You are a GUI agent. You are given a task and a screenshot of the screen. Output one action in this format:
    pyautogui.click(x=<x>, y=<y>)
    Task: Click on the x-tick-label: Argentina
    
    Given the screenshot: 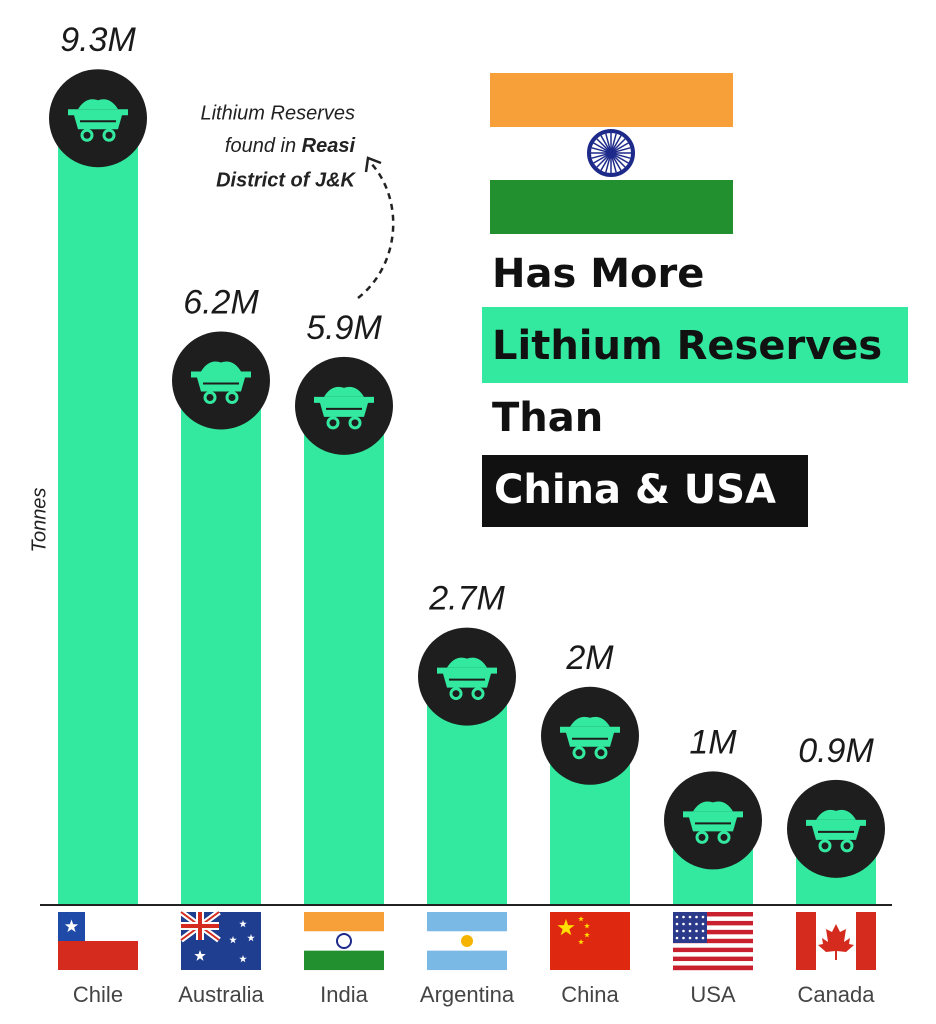 What is the action you would take?
    pyautogui.click(x=467, y=994)
    